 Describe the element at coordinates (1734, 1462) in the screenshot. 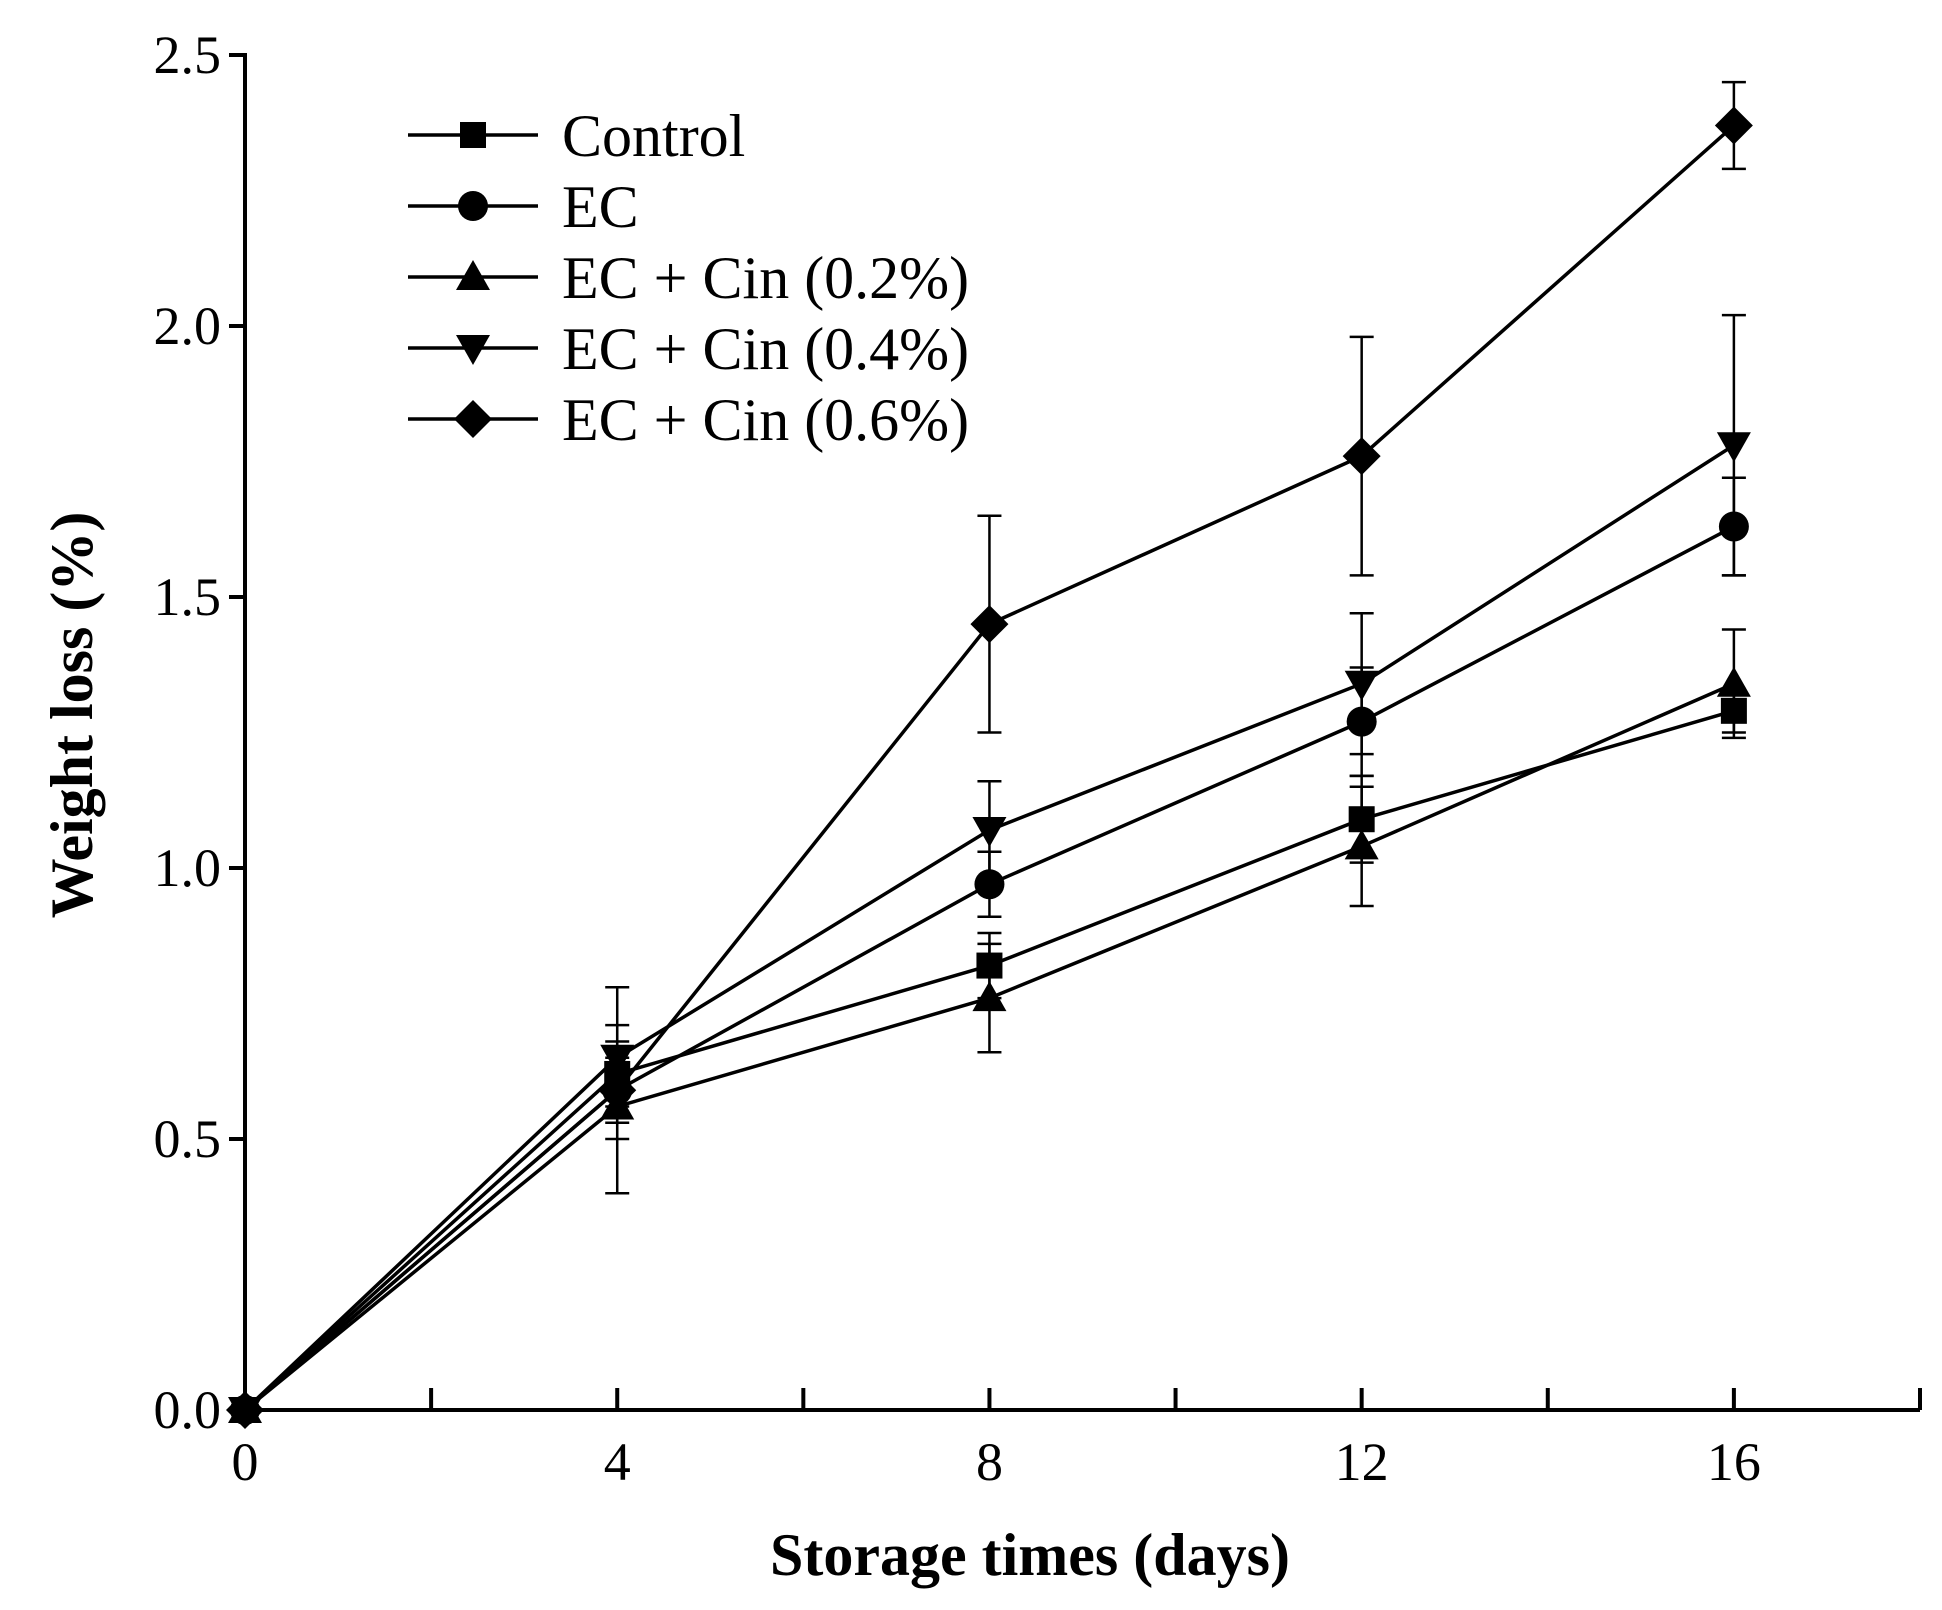

I see `x-tick-label: 16` at that location.